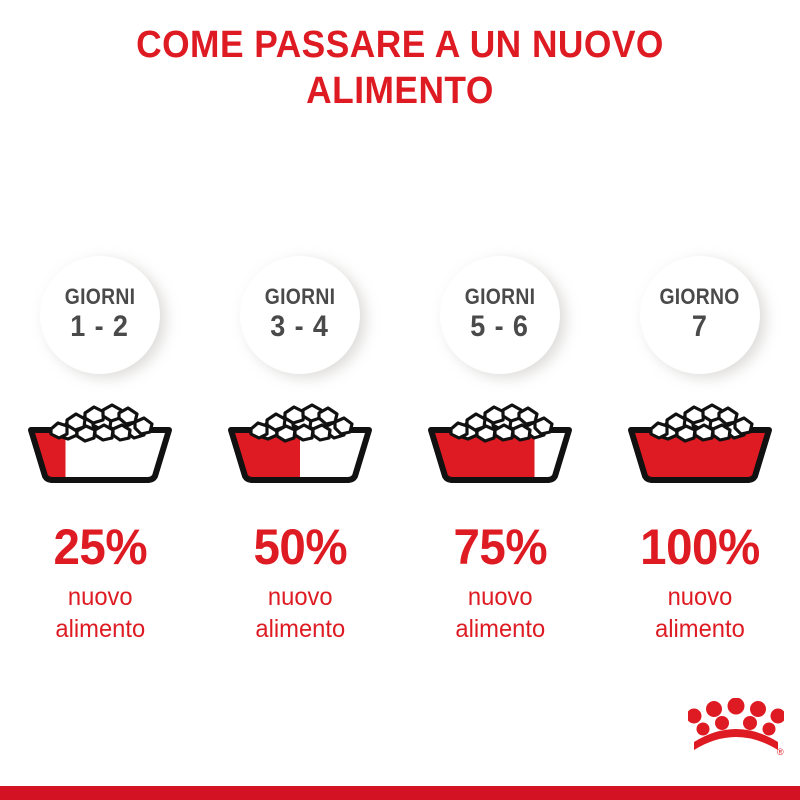  I want to click on day-badge-range: 5 - 6, so click(500, 327).